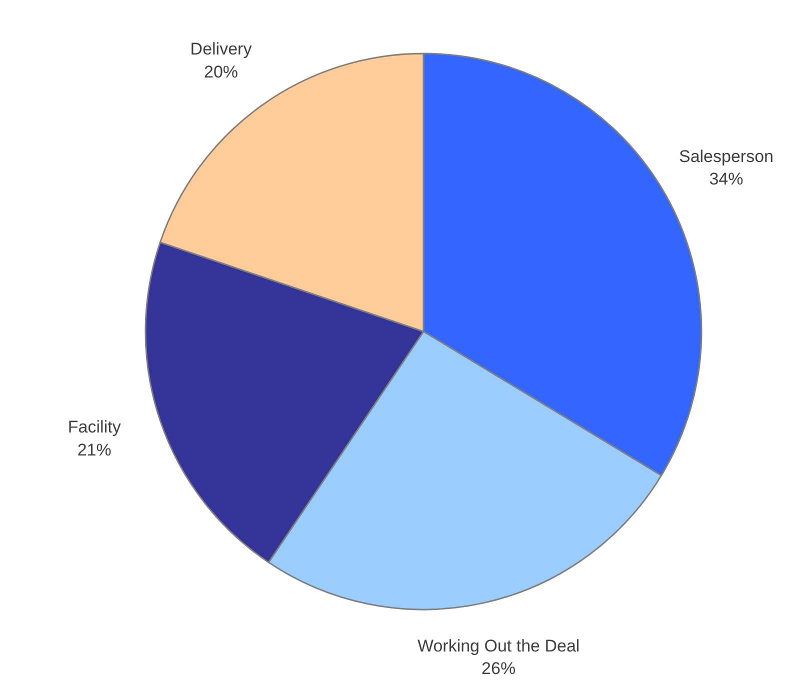  I want to click on slice-label: Salesperson, so click(726, 156).